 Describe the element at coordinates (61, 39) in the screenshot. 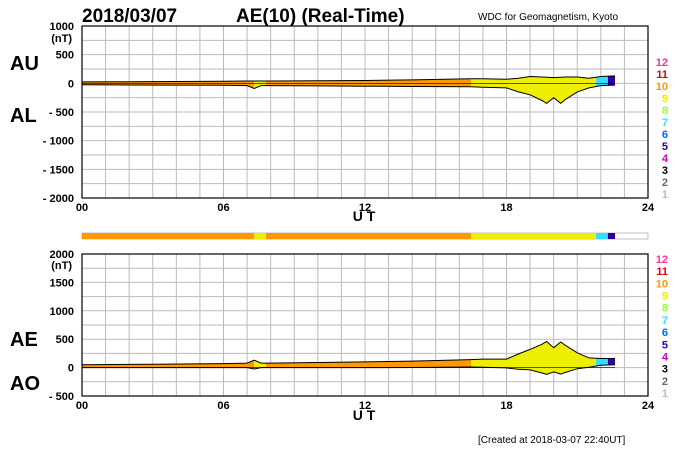

I see `au-al-unit-label: (nT)` at that location.